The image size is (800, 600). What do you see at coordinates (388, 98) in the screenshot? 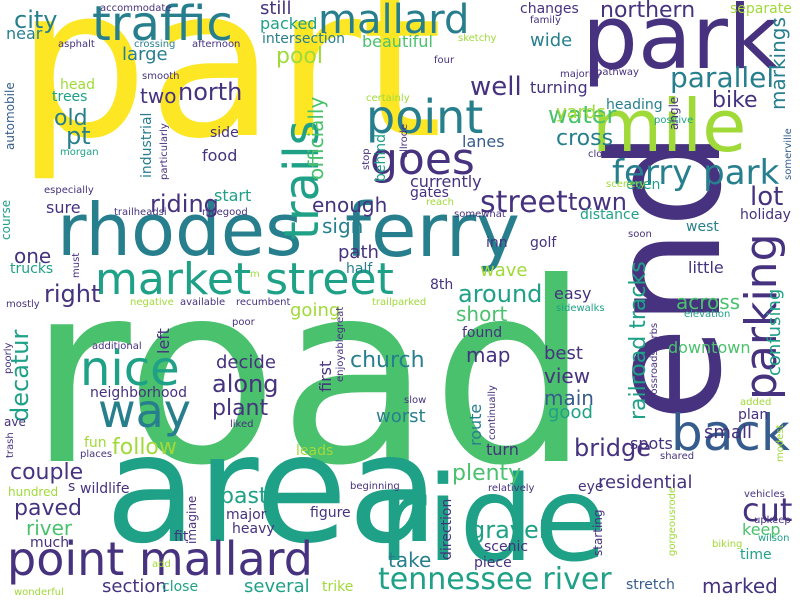
I see `word-certainly: certainly` at bounding box center [388, 98].